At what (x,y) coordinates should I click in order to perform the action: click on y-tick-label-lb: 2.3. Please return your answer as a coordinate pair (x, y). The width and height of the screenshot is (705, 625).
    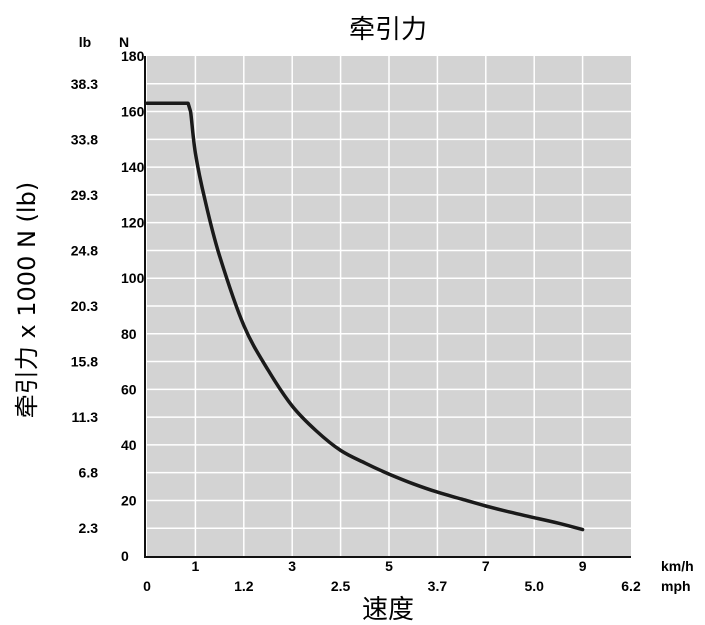
    Looking at the image, I should click on (89, 528).